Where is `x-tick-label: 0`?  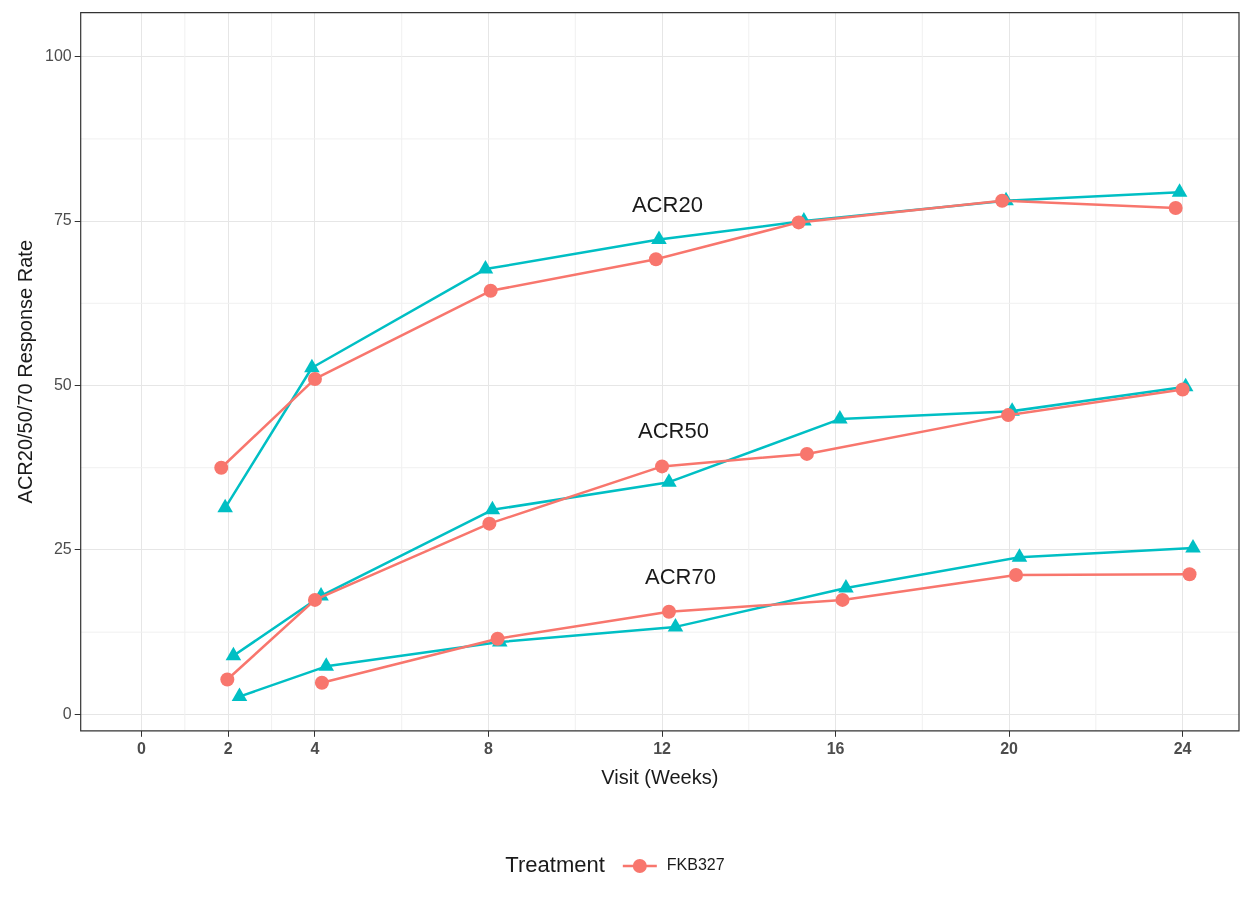
x-tick-label: 0 is located at coordinates (141, 748).